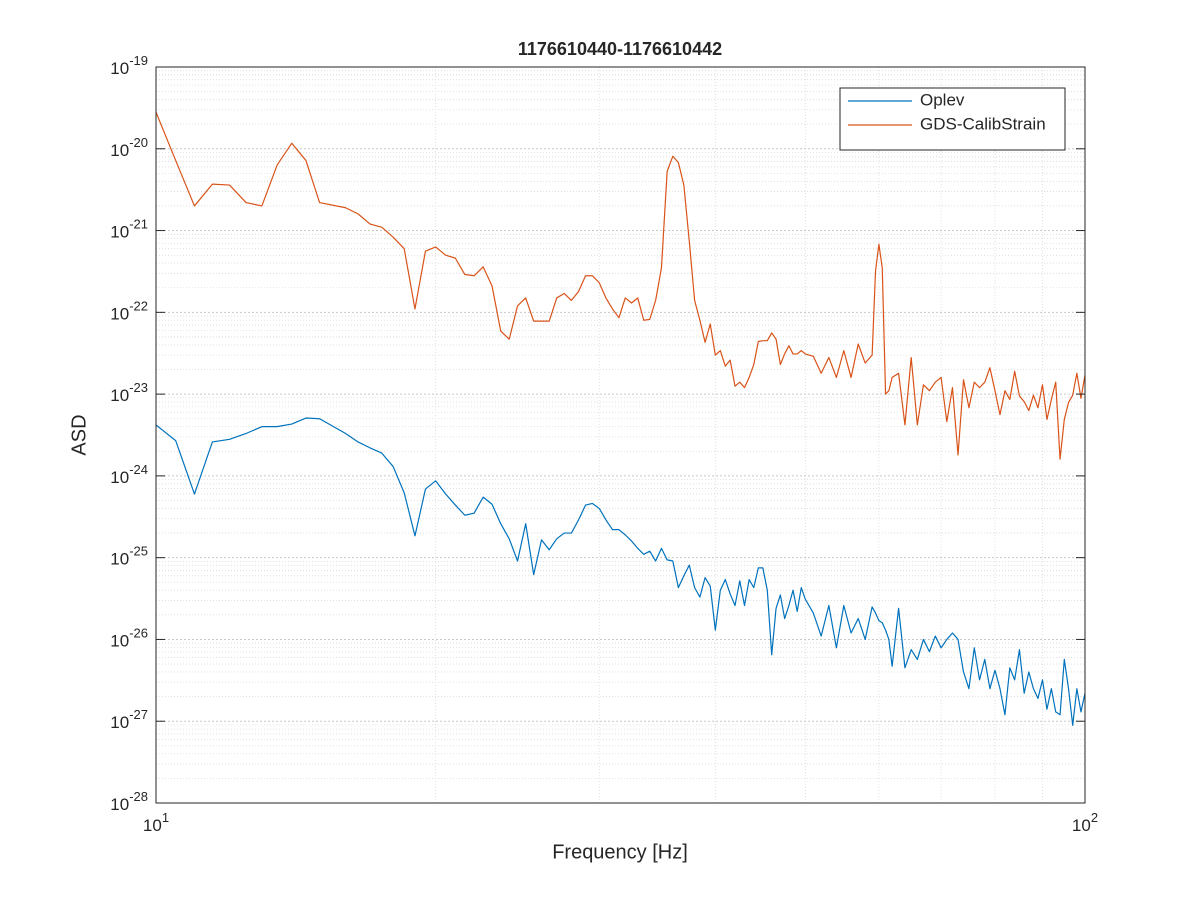 Image resolution: width=1200 pixels, height=900 pixels. What do you see at coordinates (129, 638) in the screenshot?
I see `y-tick-label: 10-26` at bounding box center [129, 638].